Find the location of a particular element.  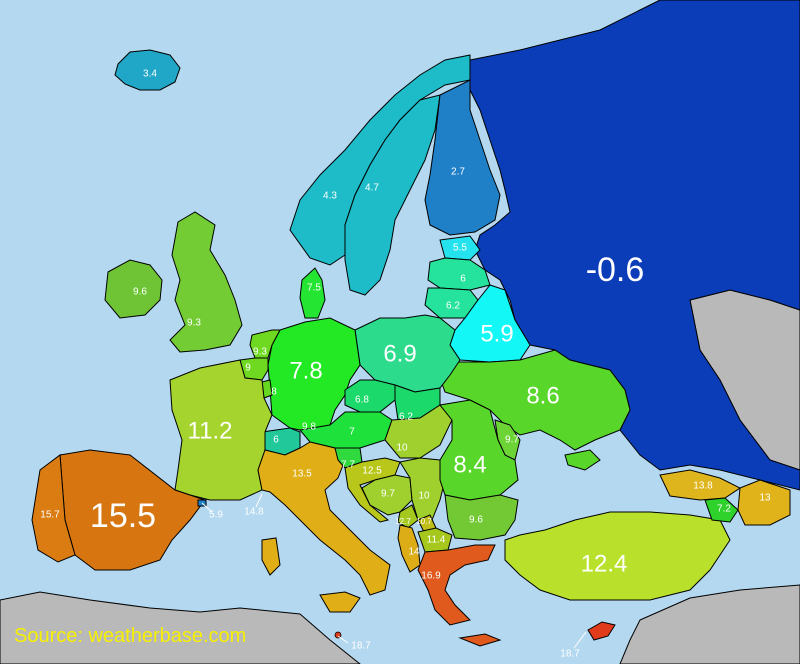

label-kosovo: 12.7 is located at coordinates (403, 521).